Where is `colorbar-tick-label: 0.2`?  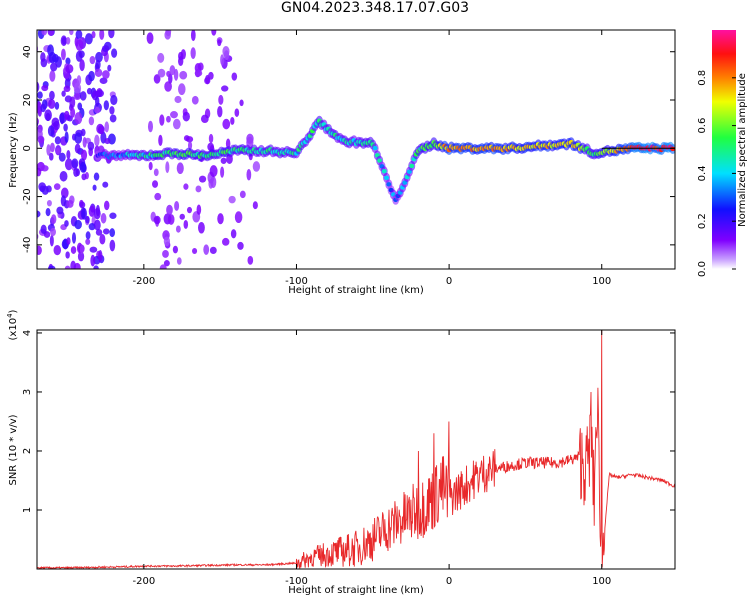
colorbar-tick-label: 0.2 is located at coordinates (702, 221).